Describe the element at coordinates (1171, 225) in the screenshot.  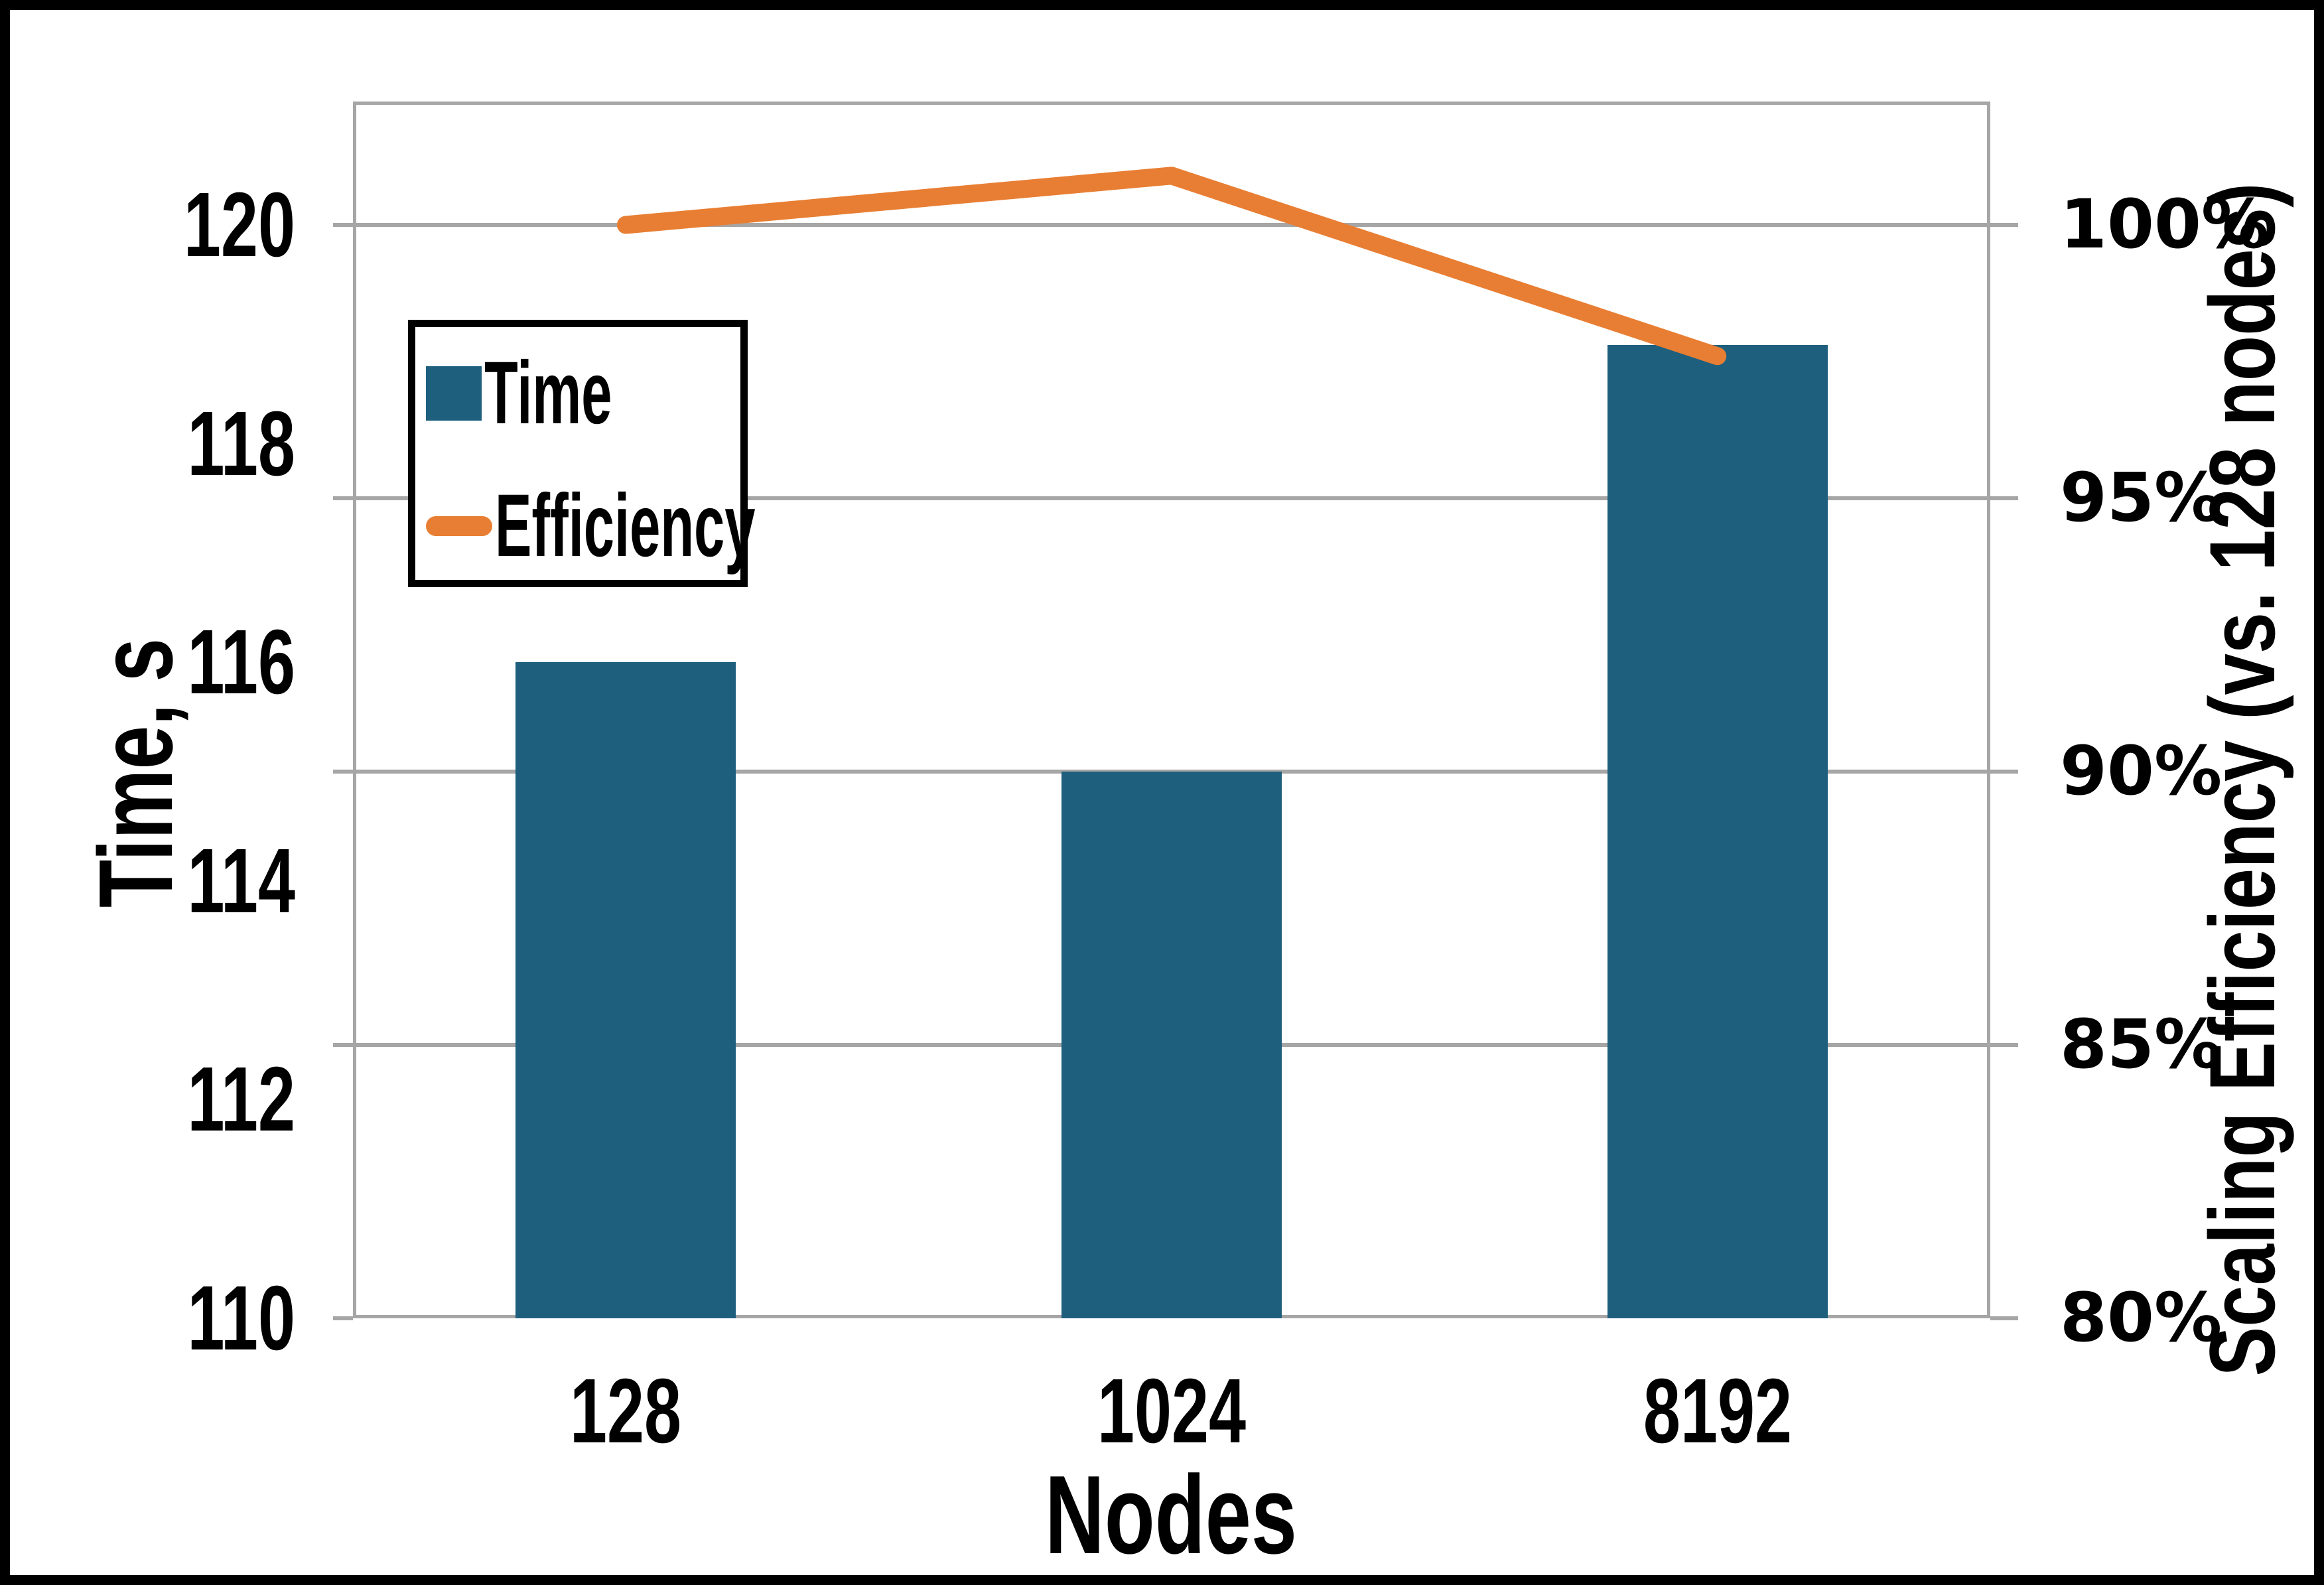
I see `gridline-100pct` at that location.